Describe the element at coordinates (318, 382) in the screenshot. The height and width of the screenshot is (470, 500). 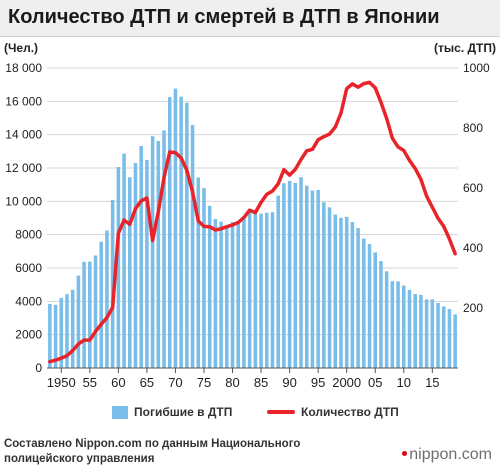
I see `x-tick-label: 95` at that location.